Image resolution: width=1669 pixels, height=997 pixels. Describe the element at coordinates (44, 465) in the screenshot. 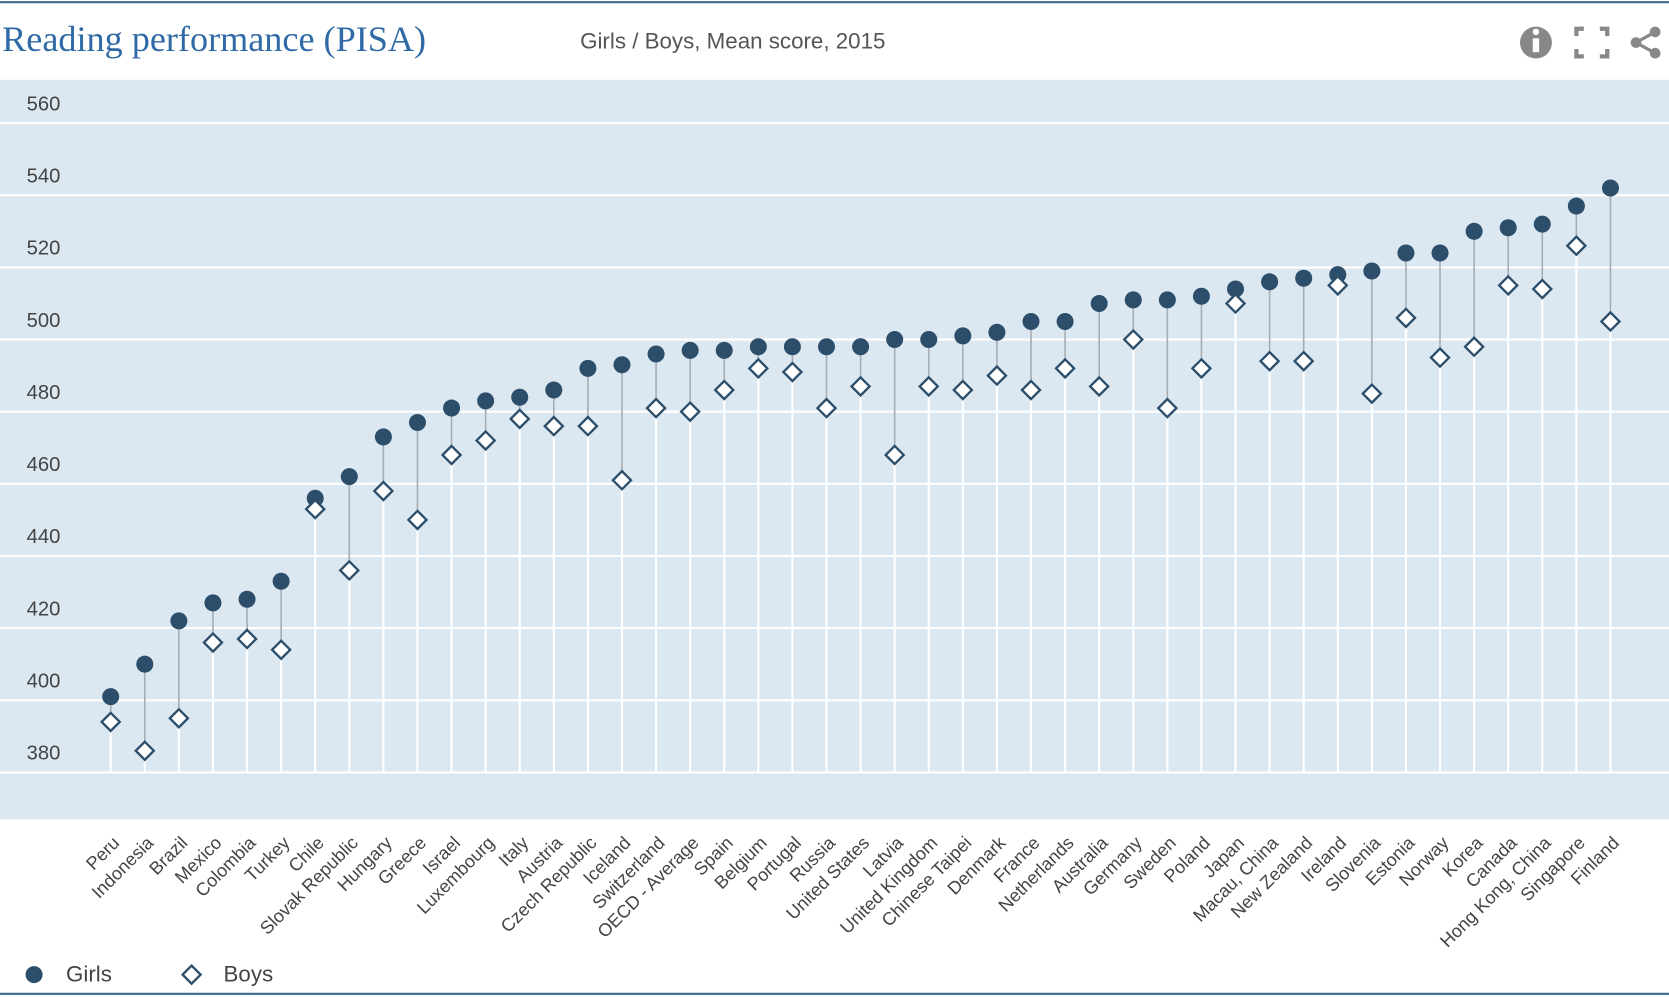

I see `y-tick-label: 460` at that location.